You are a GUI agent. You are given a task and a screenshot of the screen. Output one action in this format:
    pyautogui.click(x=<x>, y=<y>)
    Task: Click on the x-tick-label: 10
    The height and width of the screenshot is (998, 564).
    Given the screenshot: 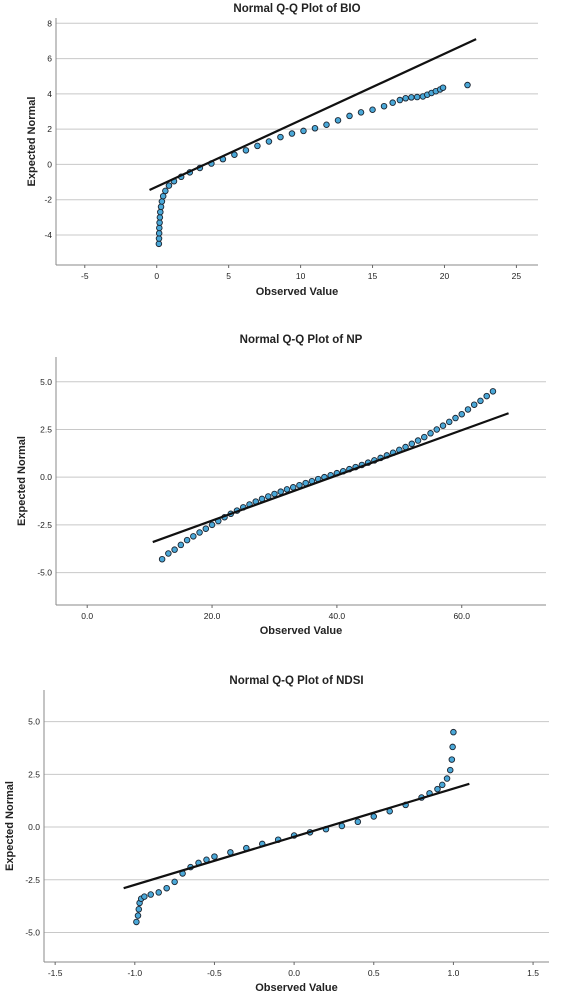 What is the action you would take?
    pyautogui.click(x=301, y=276)
    